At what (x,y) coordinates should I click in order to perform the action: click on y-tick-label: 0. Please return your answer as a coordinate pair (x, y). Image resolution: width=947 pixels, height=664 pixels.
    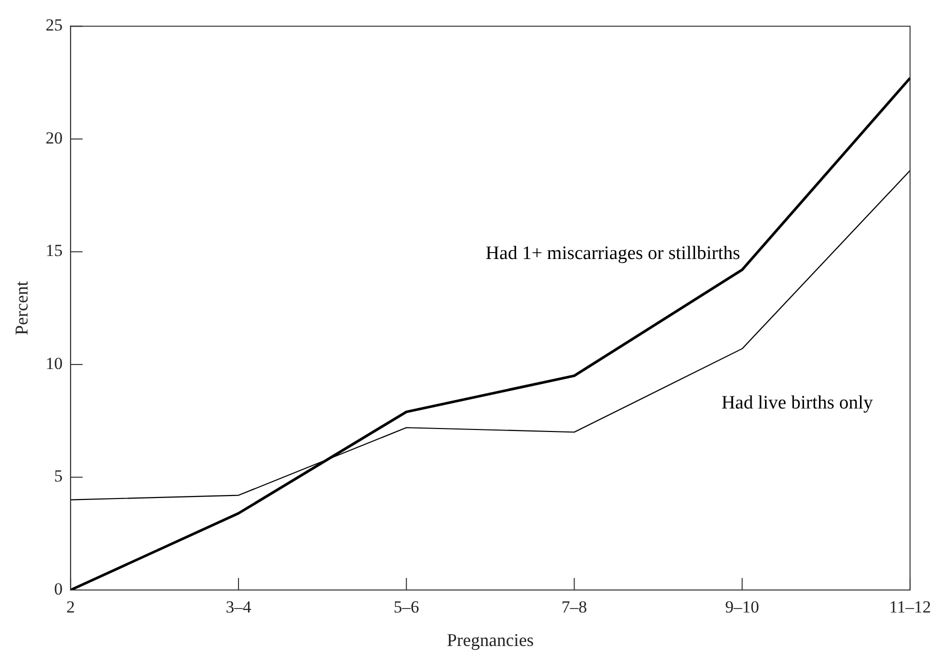
    Looking at the image, I should click on (58, 588).